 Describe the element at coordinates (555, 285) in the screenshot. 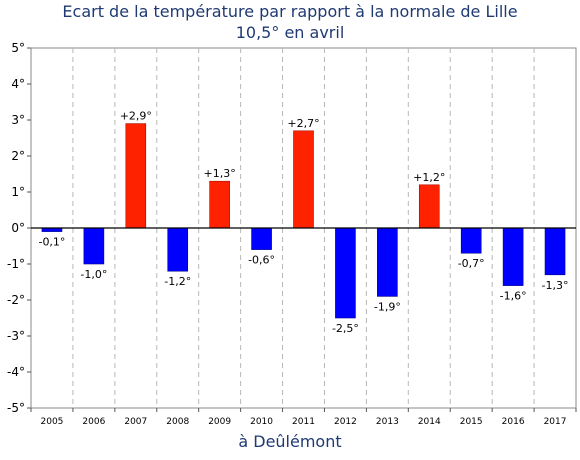

I see `data-label-2017: -1,3°` at that location.